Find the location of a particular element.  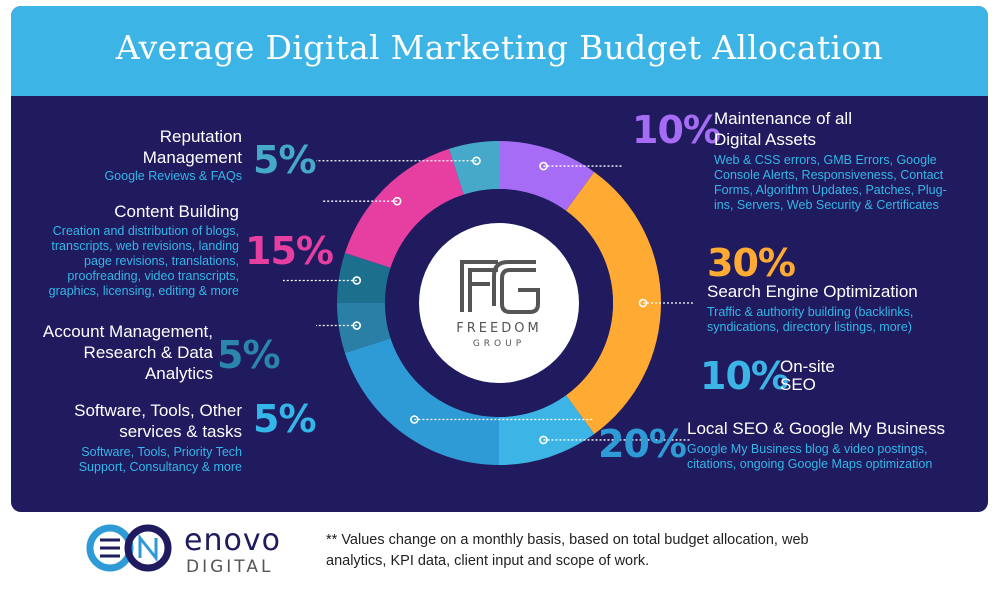

slice-maintenance is located at coordinates (547, 176).